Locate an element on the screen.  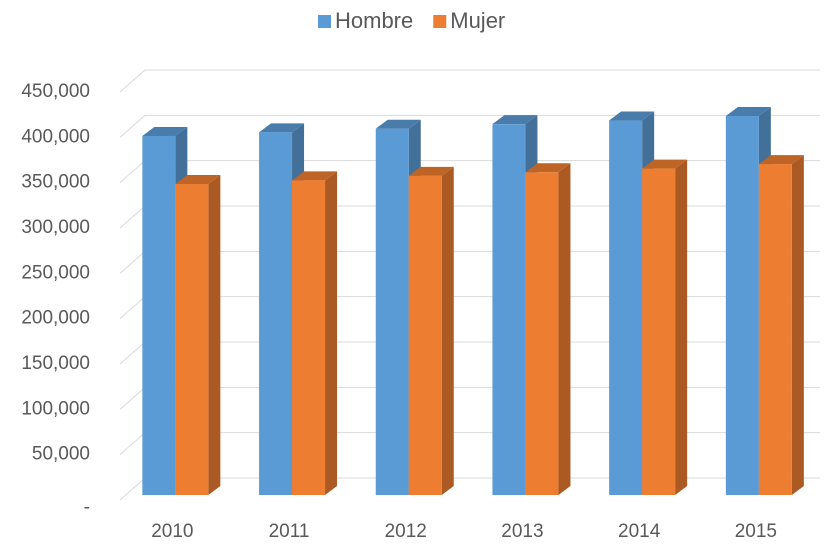
y-tick-label: 300,000 is located at coordinates (55, 227).